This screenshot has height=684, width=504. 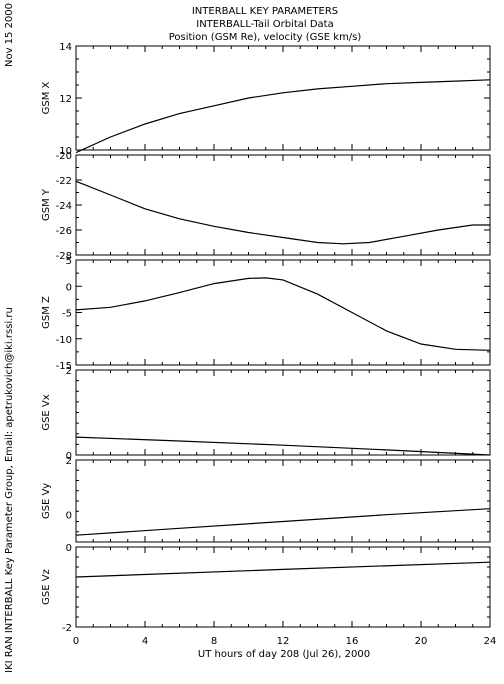 I want to click on y-axis-label: GSE Vx, so click(x=46, y=412).